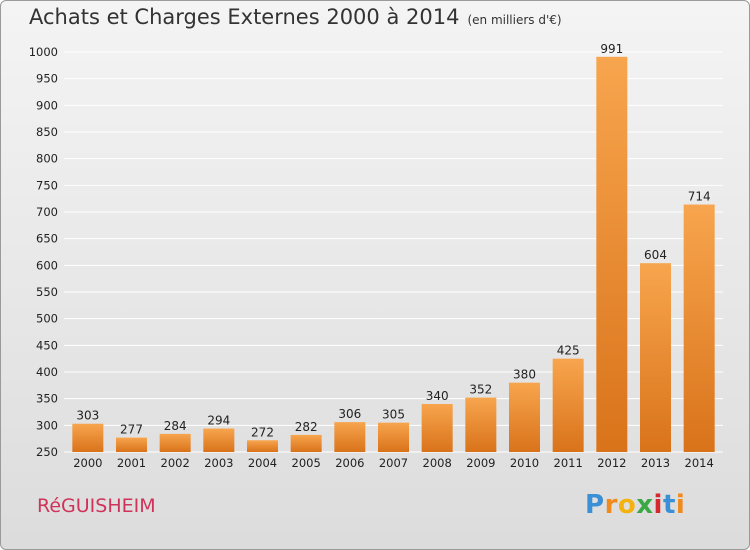 This screenshot has height=550, width=750. What do you see at coordinates (514, 20) in the screenshot?
I see `chart-subtitle: (en milliers d'€)` at bounding box center [514, 20].